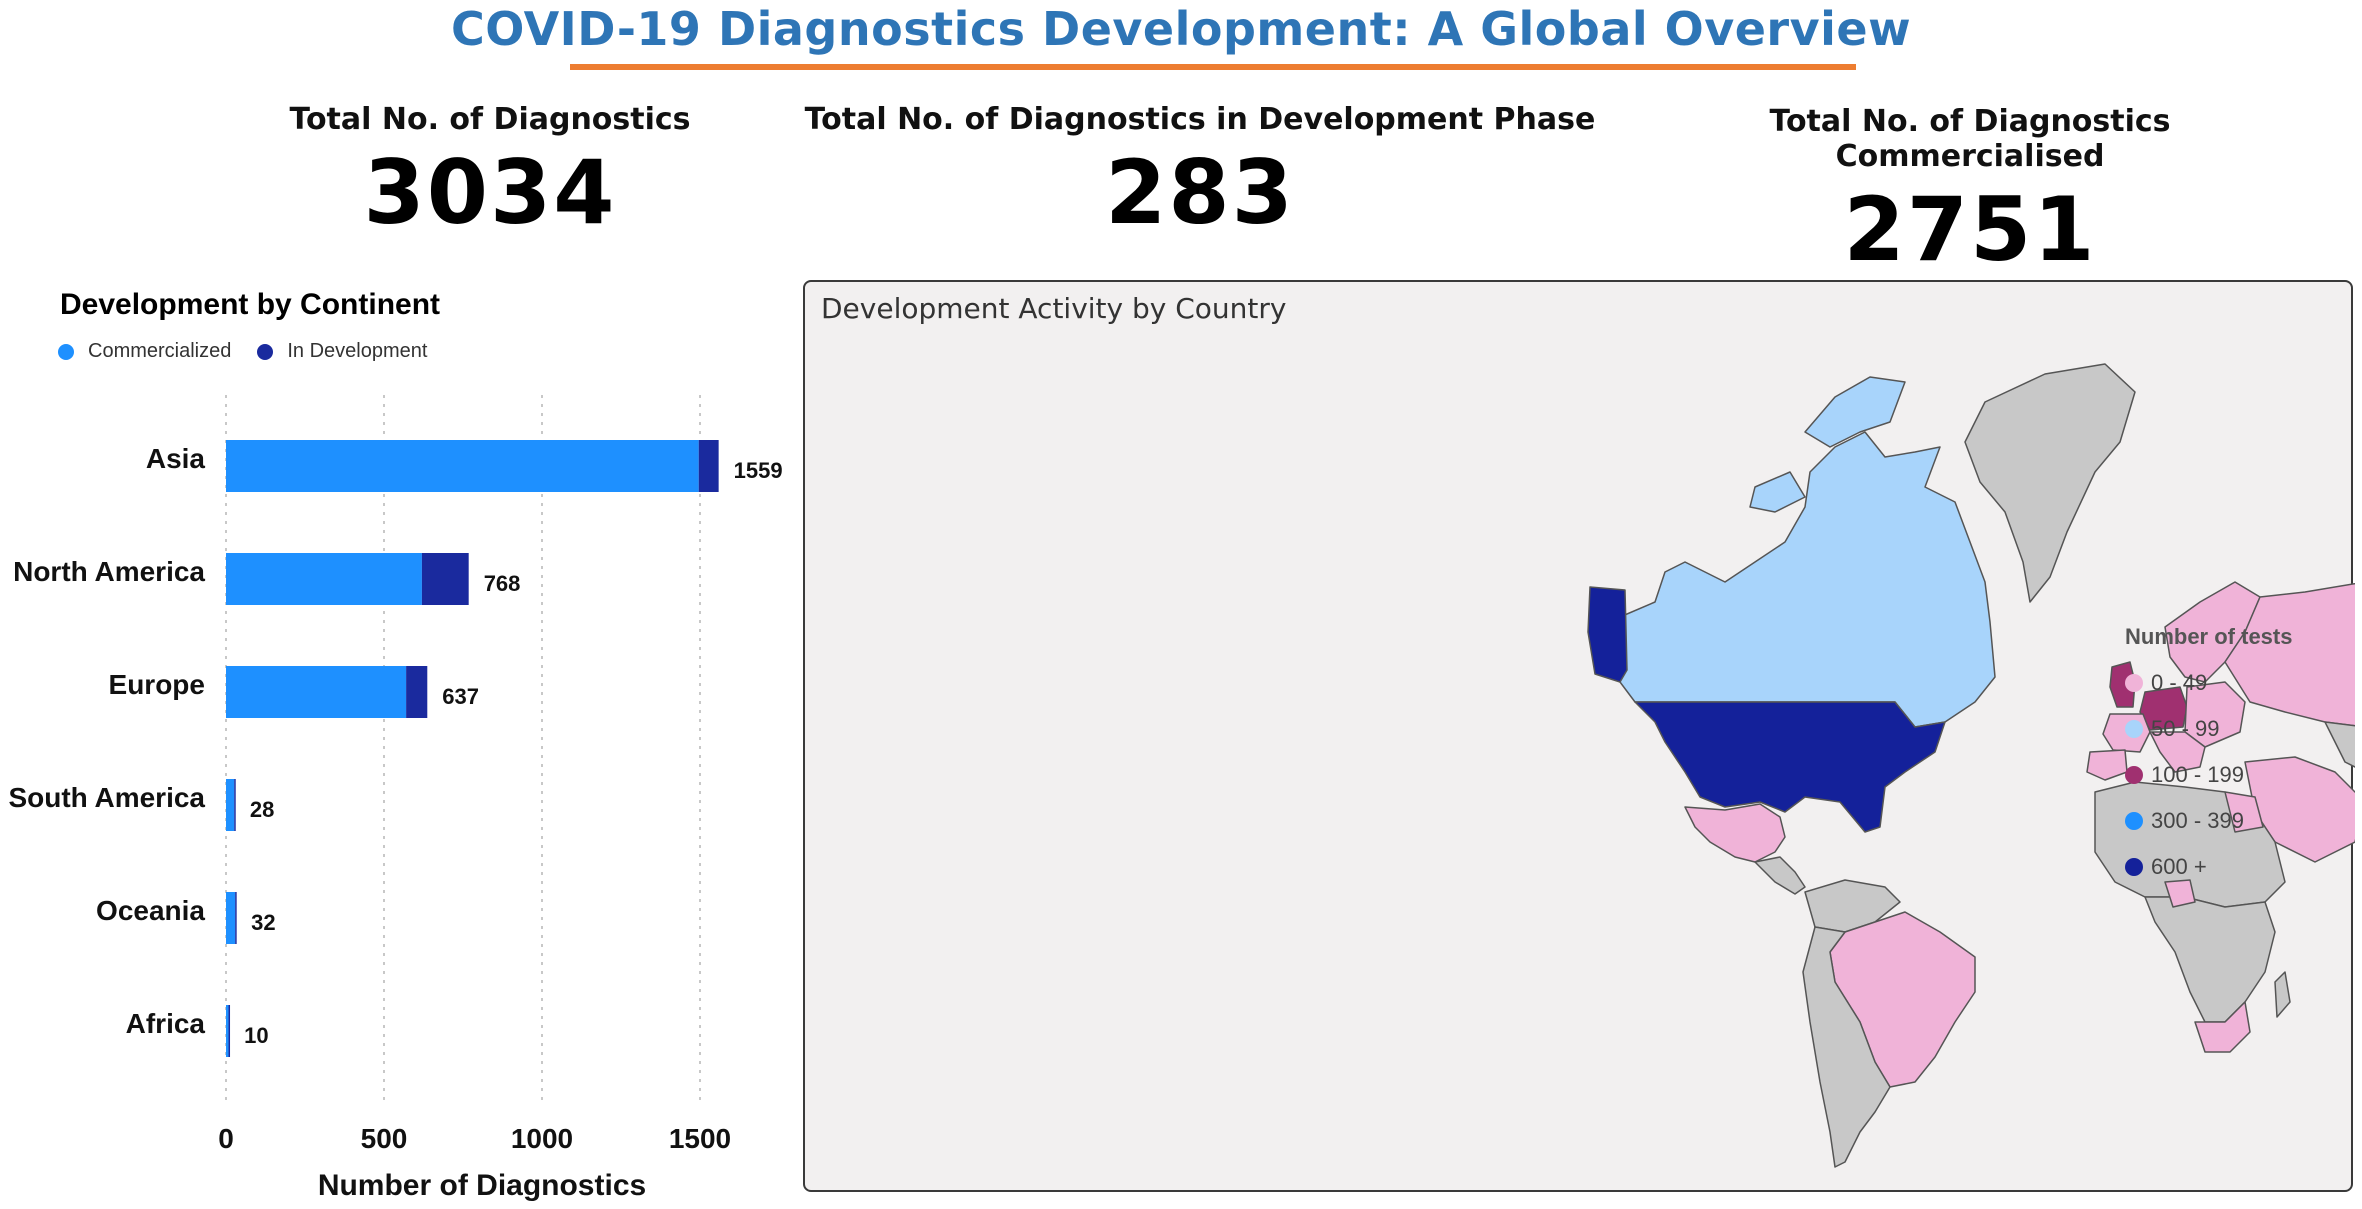 Image resolution: width=2362 pixels, height=1209 pixels. Describe the element at coordinates (236, 918) in the screenshot. I see `bar-in-development-oceania` at that location.